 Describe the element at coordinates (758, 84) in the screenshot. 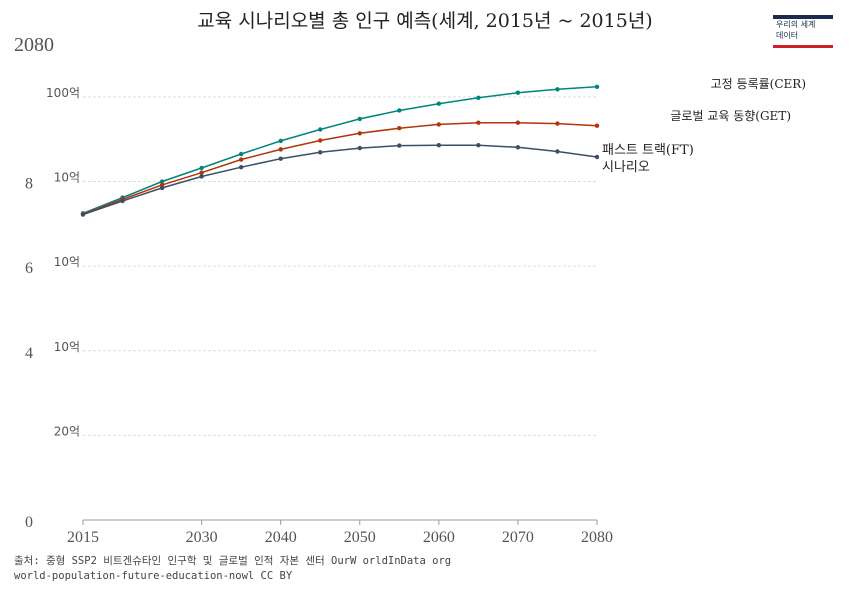

I see `series-label-cer: 고정 등록률(CER)` at that location.